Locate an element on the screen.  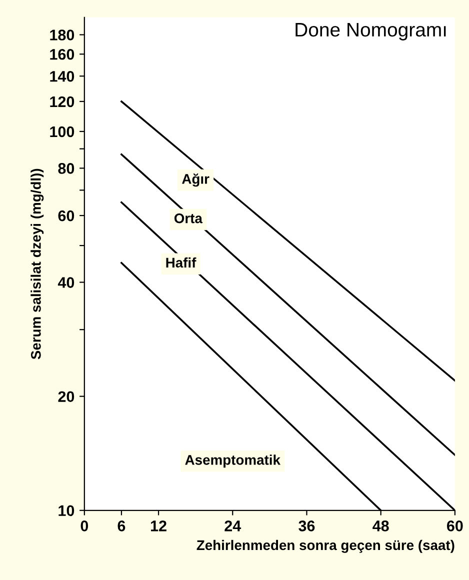
chart-title: Done Nomogramı is located at coordinates (371, 31).